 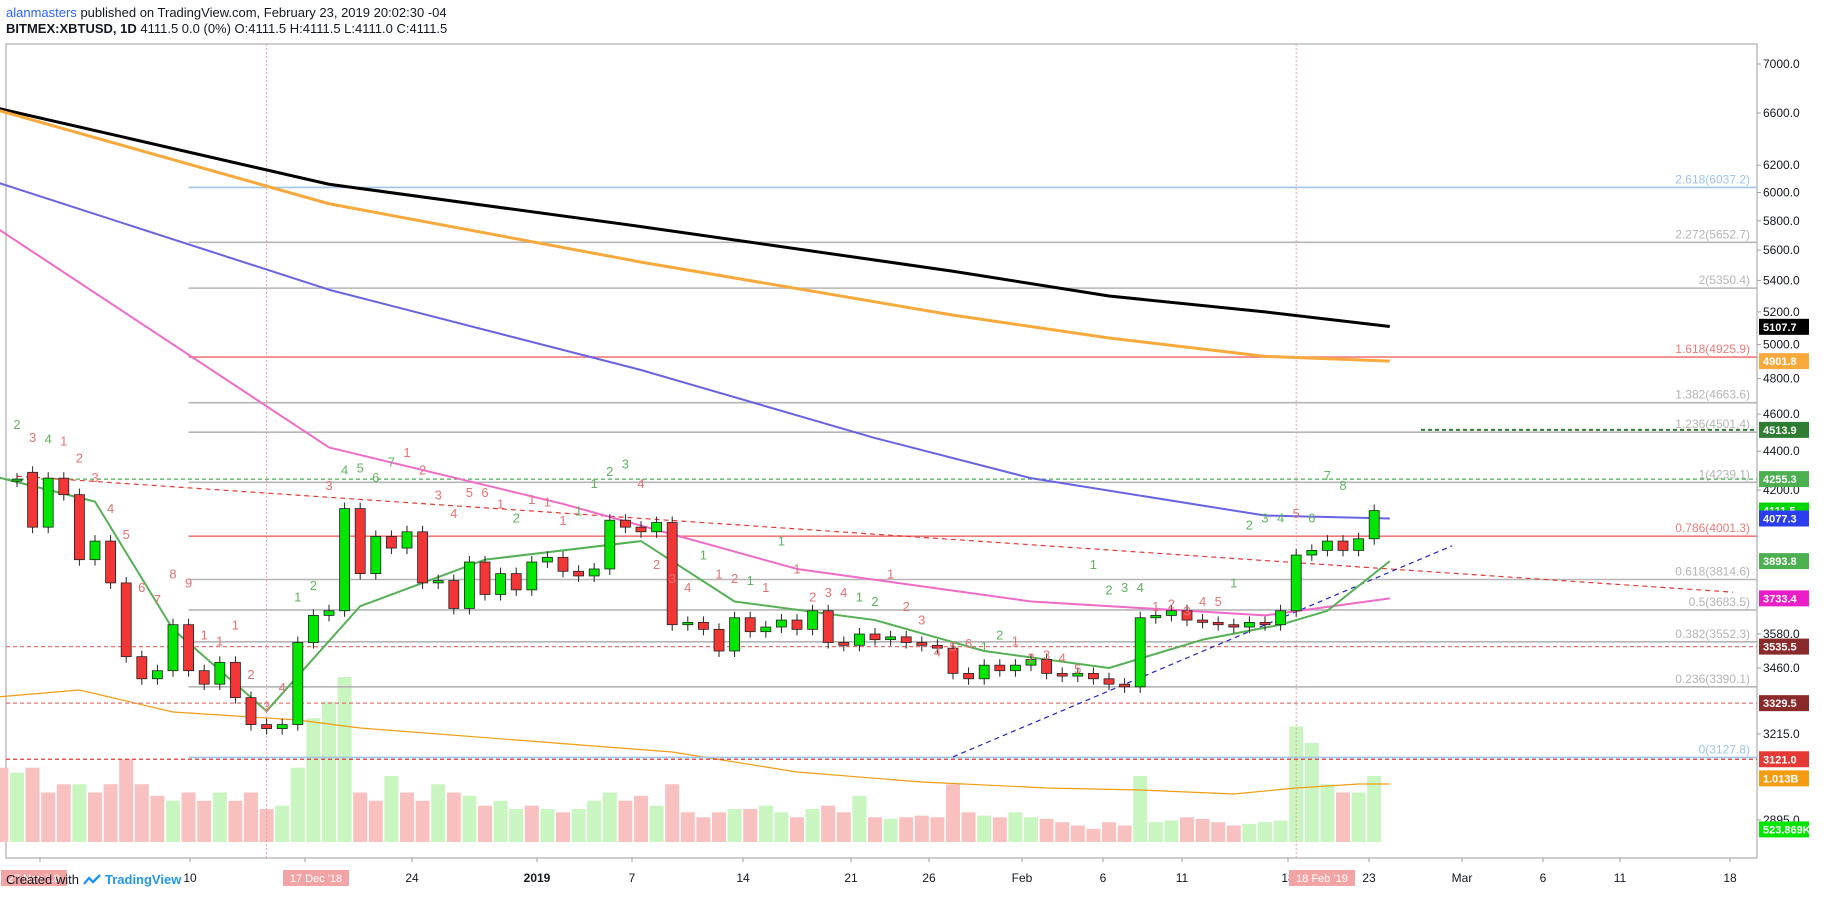 What do you see at coordinates (1724, 280) in the screenshot?
I see `fib-level-label: 2(5350.4)` at bounding box center [1724, 280].